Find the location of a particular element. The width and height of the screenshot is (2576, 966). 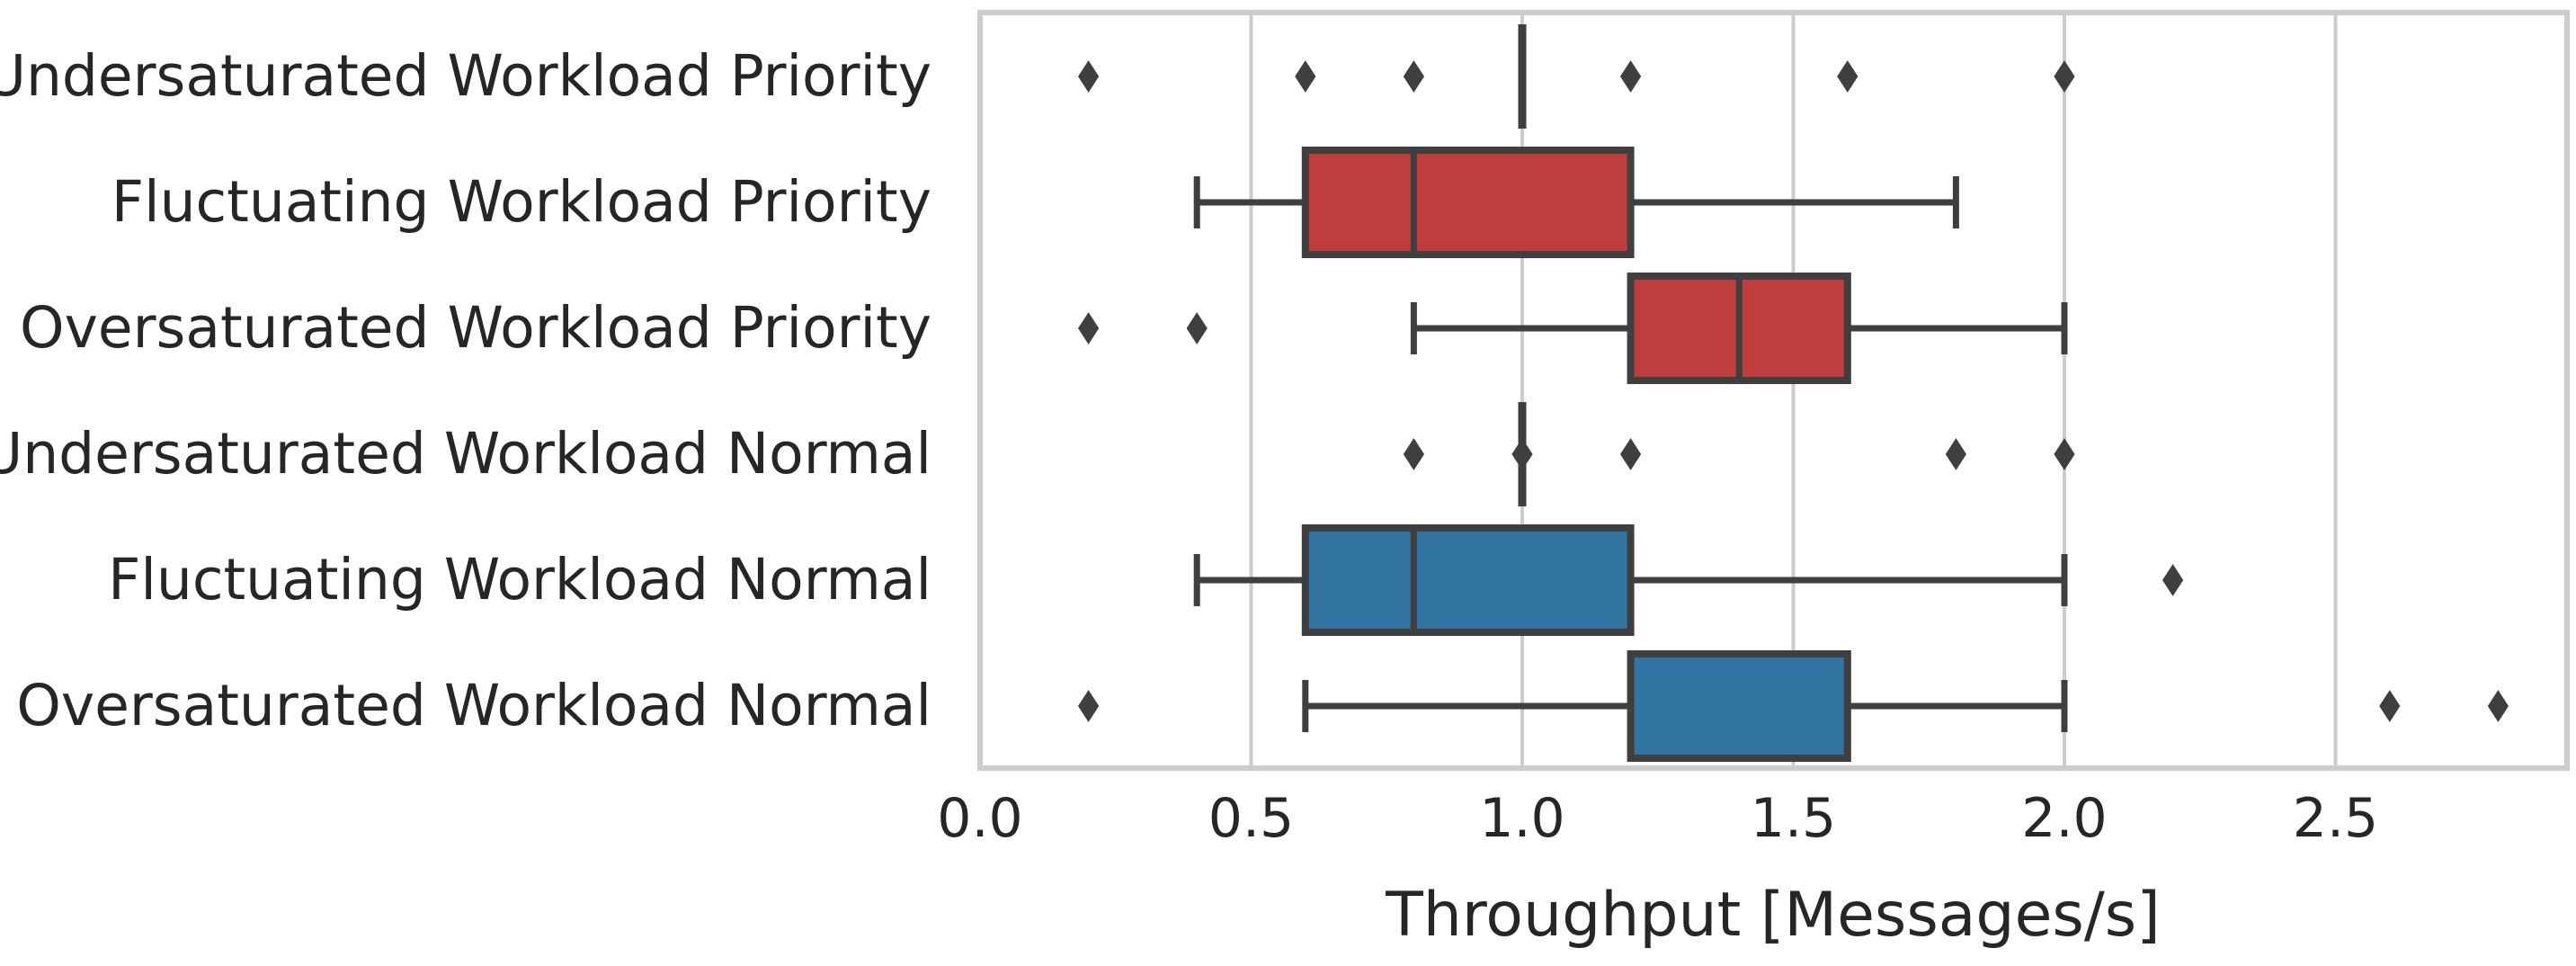

x-tick-label: 2.5 is located at coordinates (2335, 818).